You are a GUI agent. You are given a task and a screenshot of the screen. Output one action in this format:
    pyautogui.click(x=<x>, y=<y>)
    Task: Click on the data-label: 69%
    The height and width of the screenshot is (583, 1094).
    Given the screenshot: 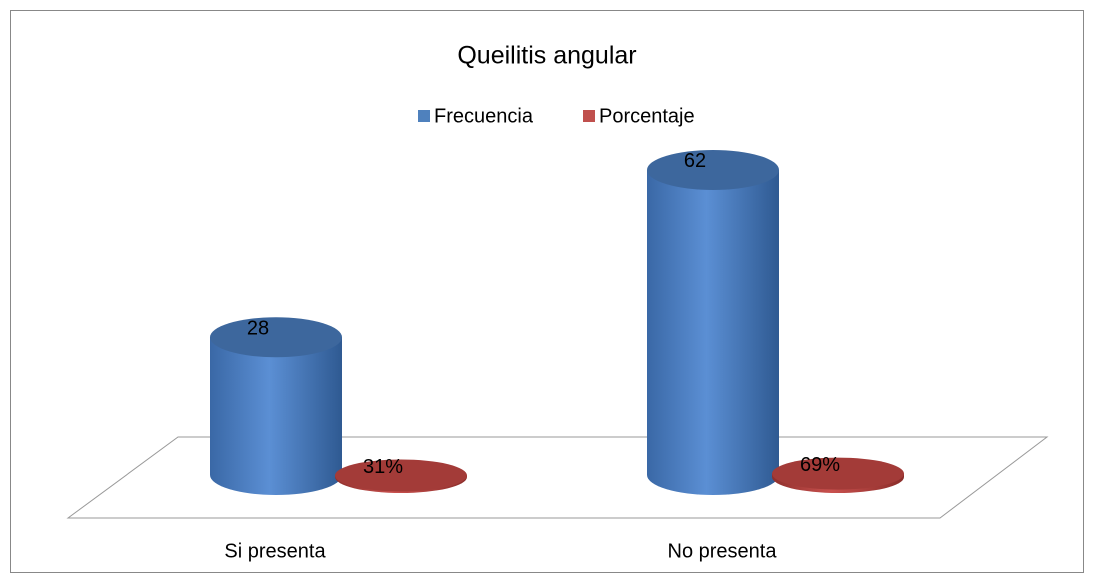 What is the action you would take?
    pyautogui.click(x=820, y=465)
    